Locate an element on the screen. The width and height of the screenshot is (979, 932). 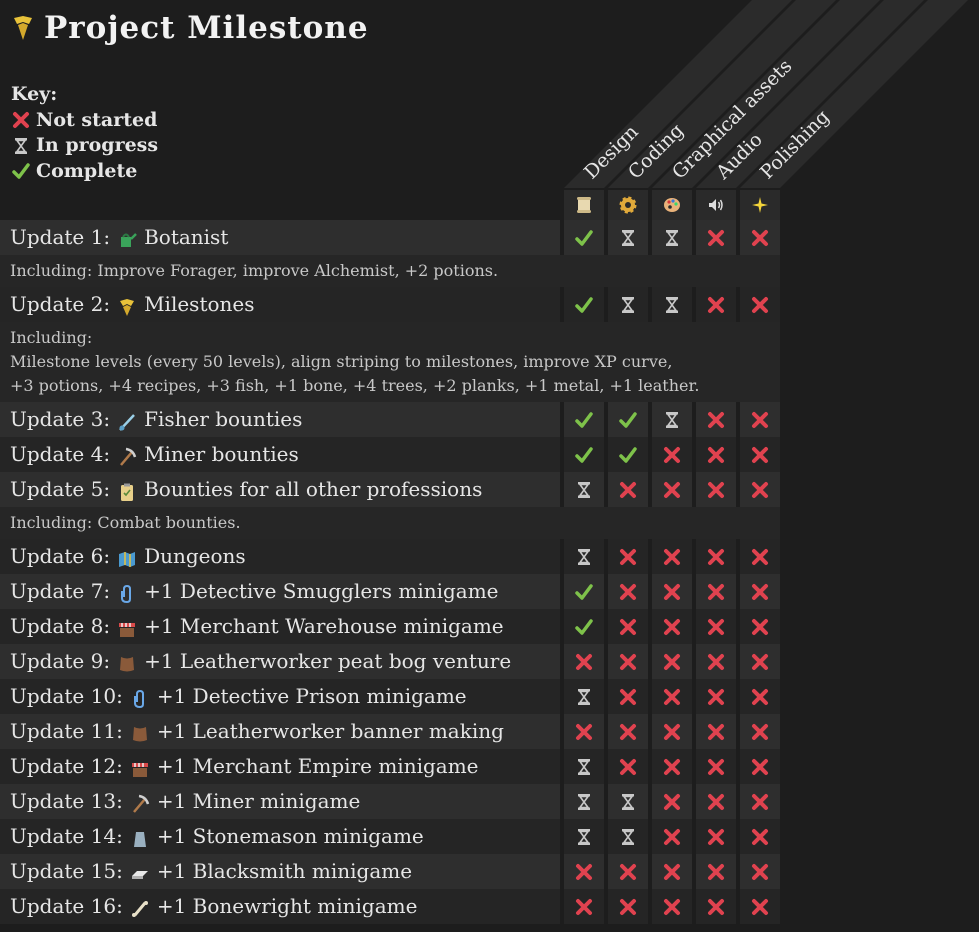
update-label: Update 15: is located at coordinates (66, 871).